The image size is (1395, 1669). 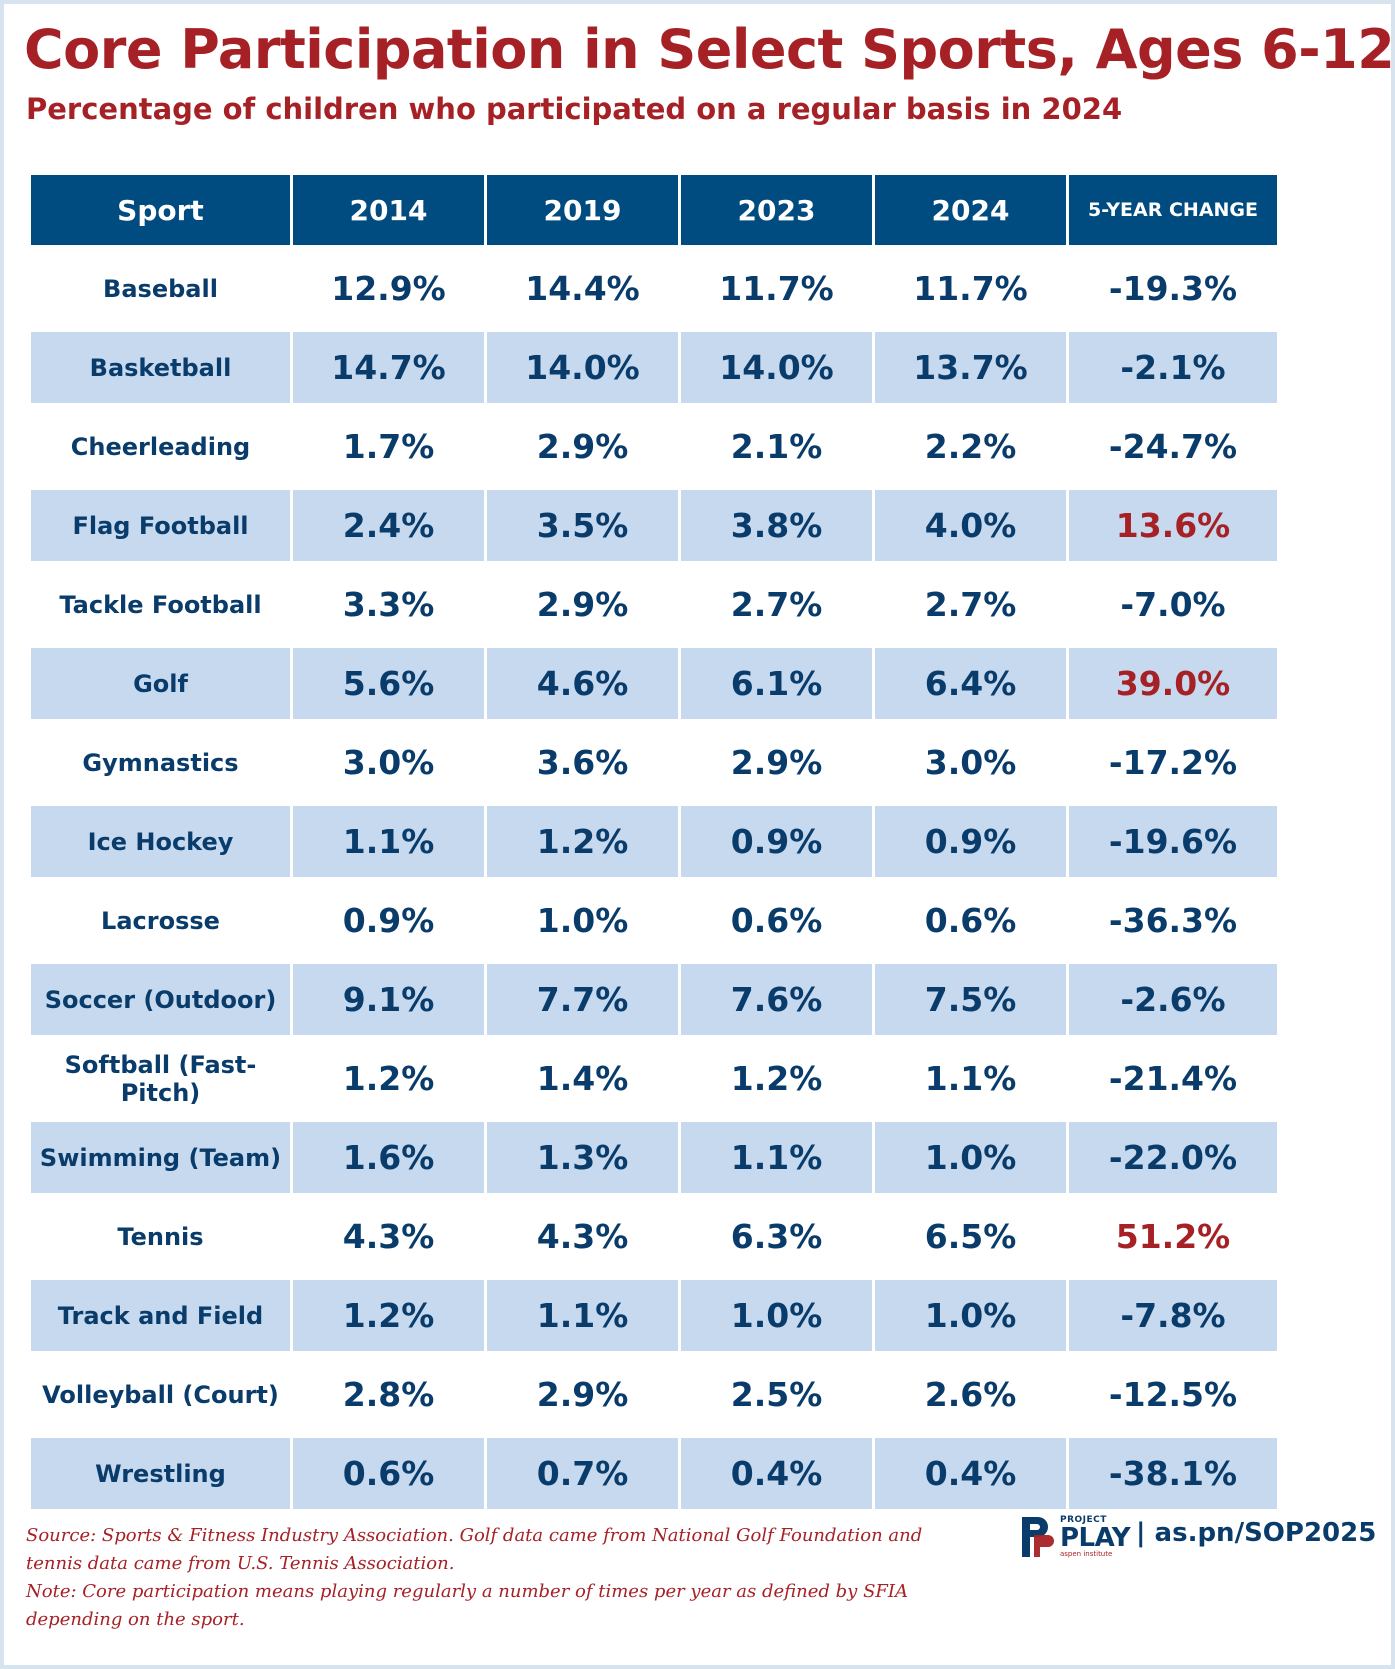 I want to click on cell-5-year-change: -19.6%, so click(x=1173, y=841).